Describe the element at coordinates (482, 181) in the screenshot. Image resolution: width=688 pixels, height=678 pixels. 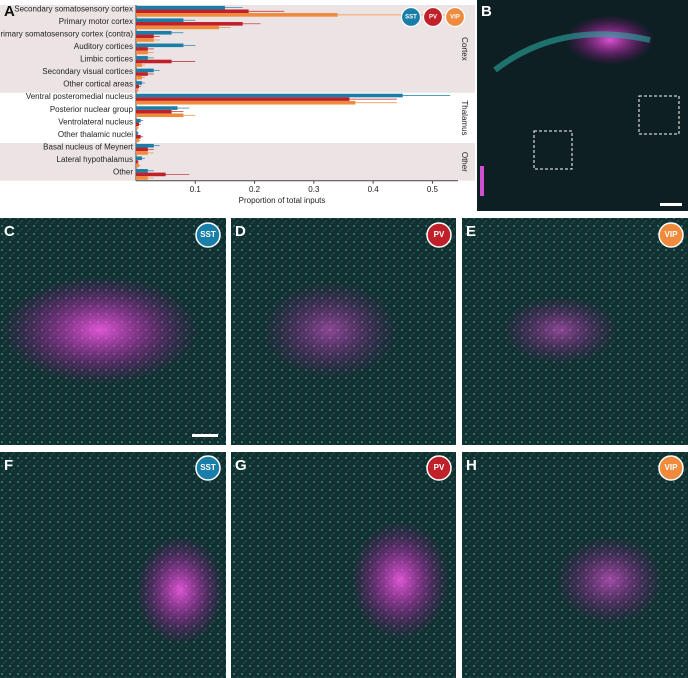
I see `color-bar` at that location.